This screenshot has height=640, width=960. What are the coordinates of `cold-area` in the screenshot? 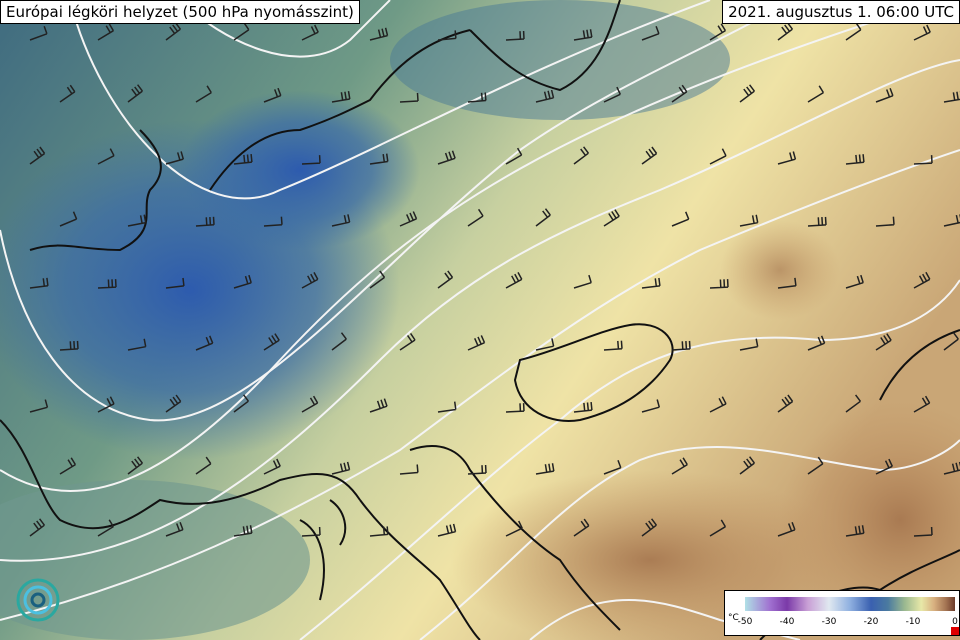 It's located at (300, 170).